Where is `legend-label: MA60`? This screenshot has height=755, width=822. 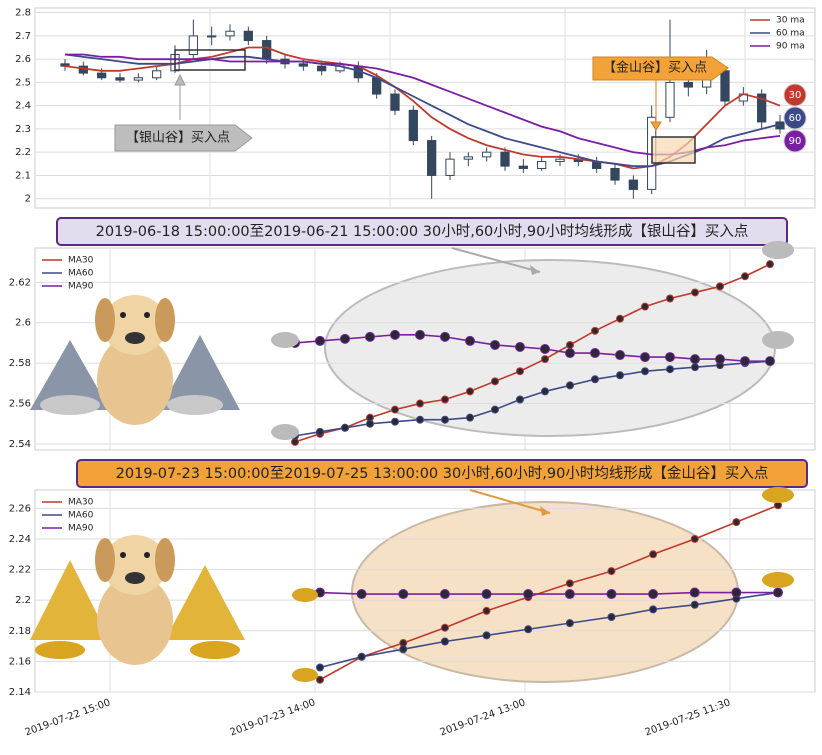 legend-label: MA60 is located at coordinates (81, 274).